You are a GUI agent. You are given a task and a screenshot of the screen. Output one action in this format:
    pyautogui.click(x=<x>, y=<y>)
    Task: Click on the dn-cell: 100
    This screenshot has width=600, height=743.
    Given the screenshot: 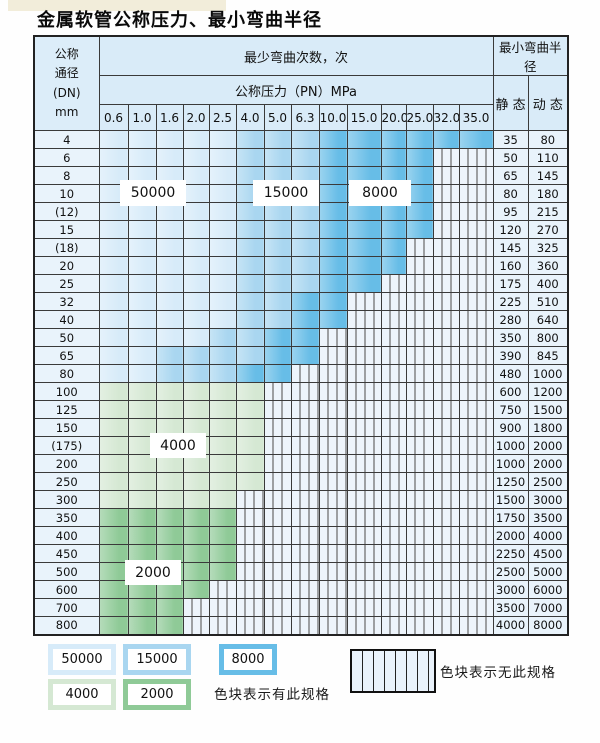 What is the action you would take?
    pyautogui.click(x=66, y=391)
    